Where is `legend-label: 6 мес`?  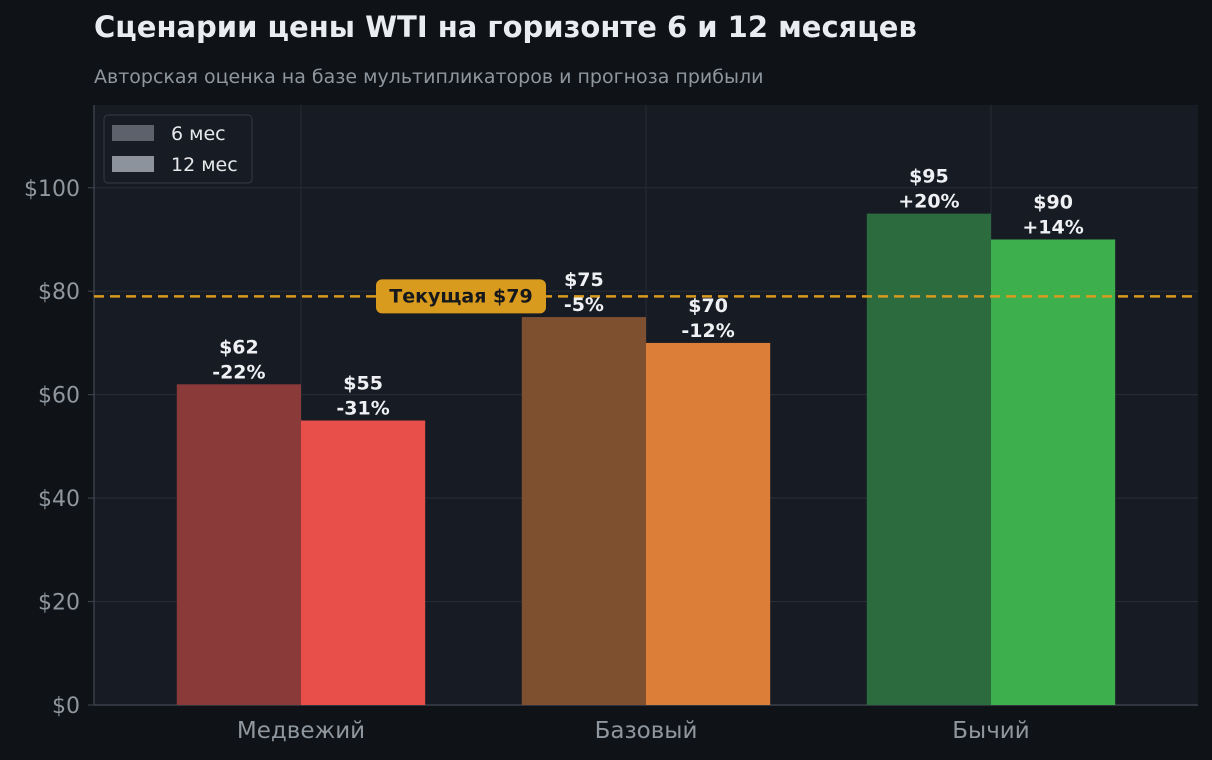 legend-label: 6 мес is located at coordinates (198, 134).